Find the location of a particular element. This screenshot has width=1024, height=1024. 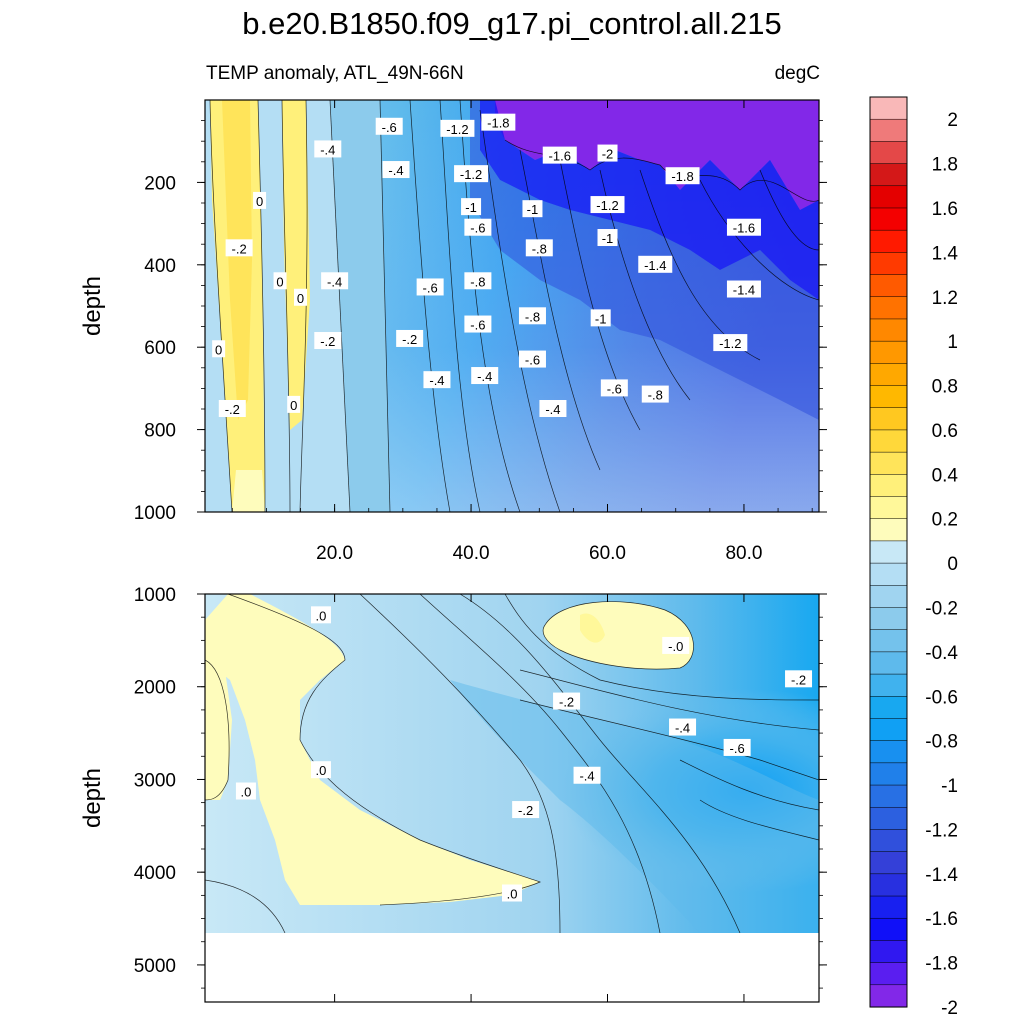

colorbar-label: 1.6 is located at coordinates (945, 209).